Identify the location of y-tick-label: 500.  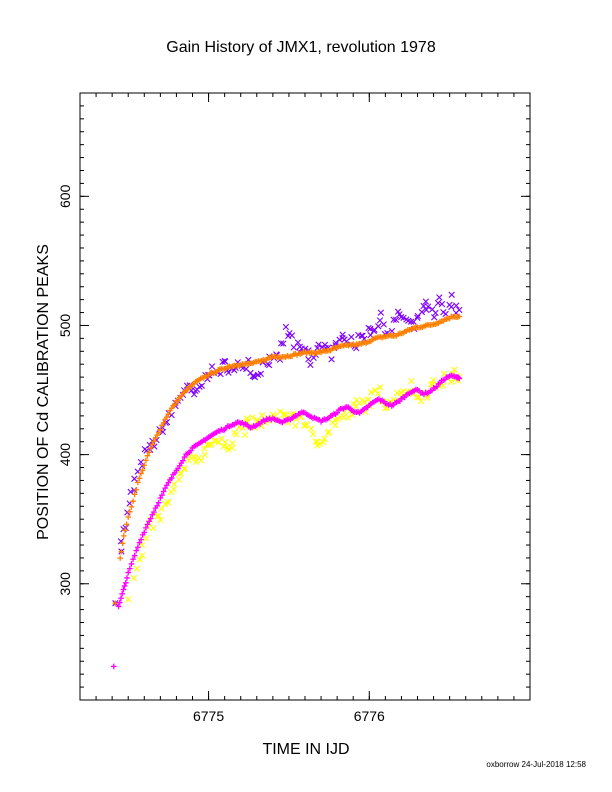
(65, 326).